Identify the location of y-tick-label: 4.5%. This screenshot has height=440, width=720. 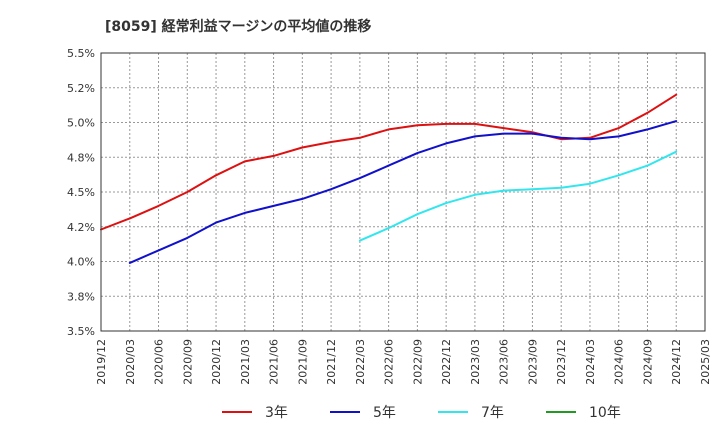
(81, 192).